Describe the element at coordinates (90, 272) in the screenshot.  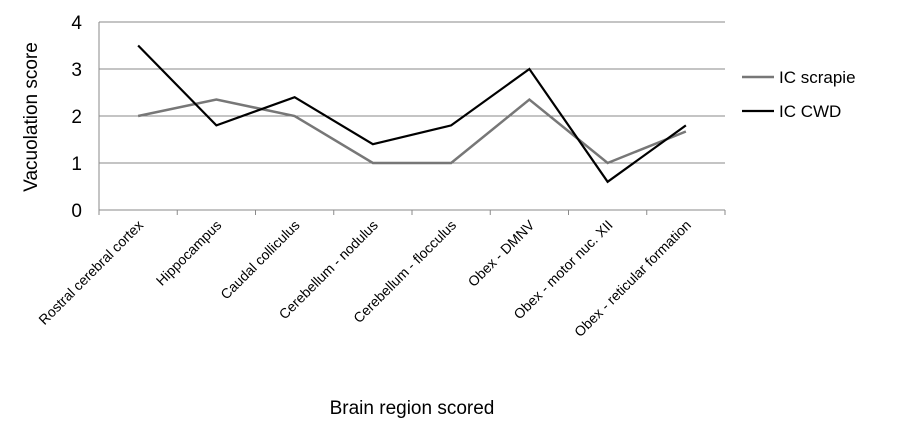
I see `x-tick-label: Rostral cerebral cortex` at that location.